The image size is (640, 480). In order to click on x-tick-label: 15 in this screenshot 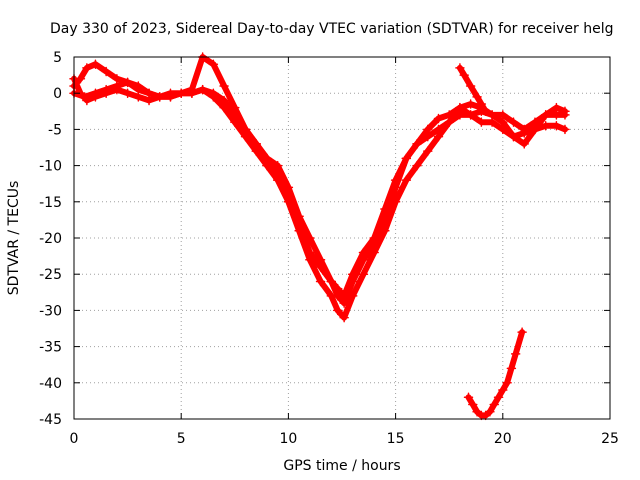, I will do `click(396, 439)`.